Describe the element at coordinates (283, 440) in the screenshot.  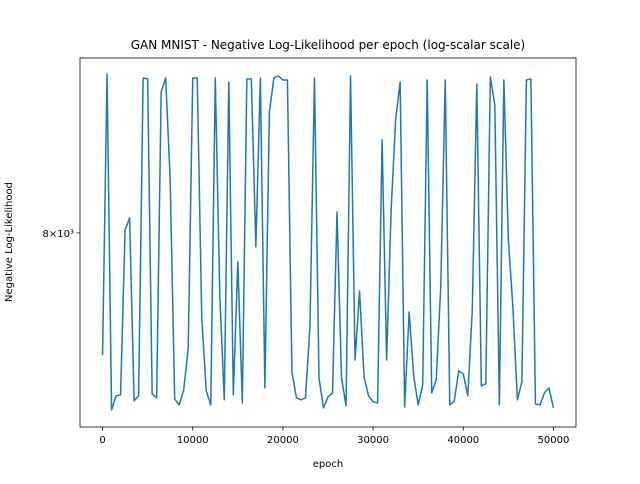
I see `x-tick-label: 20000` at that location.